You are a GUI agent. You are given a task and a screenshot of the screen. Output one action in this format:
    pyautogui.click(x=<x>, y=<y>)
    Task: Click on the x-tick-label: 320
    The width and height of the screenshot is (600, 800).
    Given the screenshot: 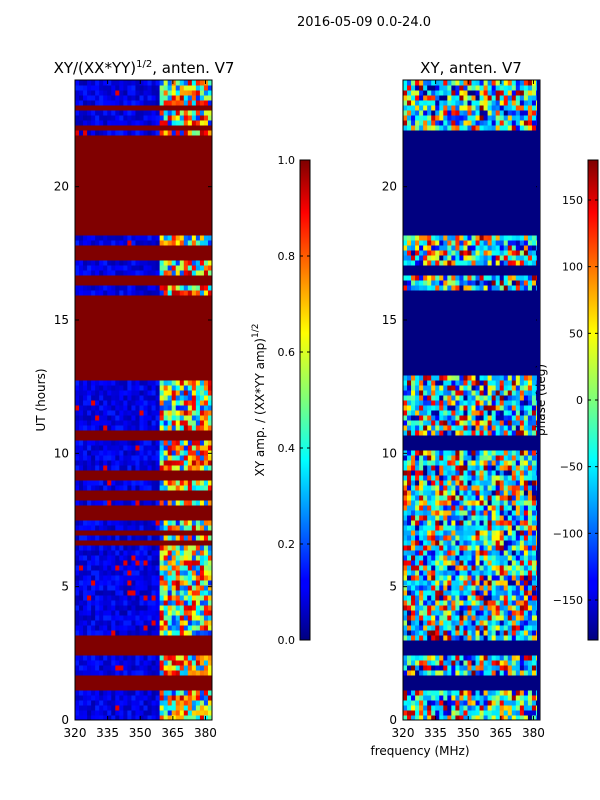 What is the action you would take?
    pyautogui.click(x=75, y=733)
    